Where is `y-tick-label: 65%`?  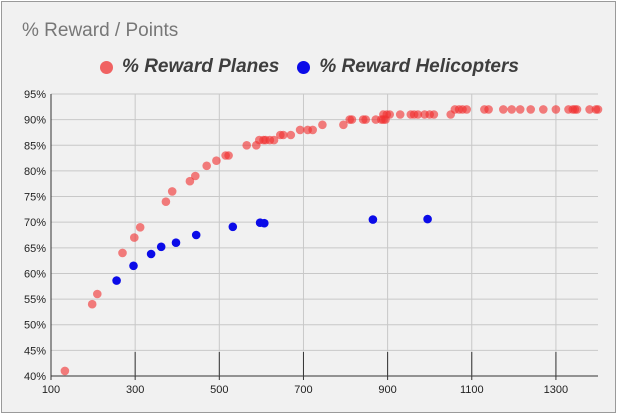 y-tick-label: 65% is located at coordinates (35, 249).